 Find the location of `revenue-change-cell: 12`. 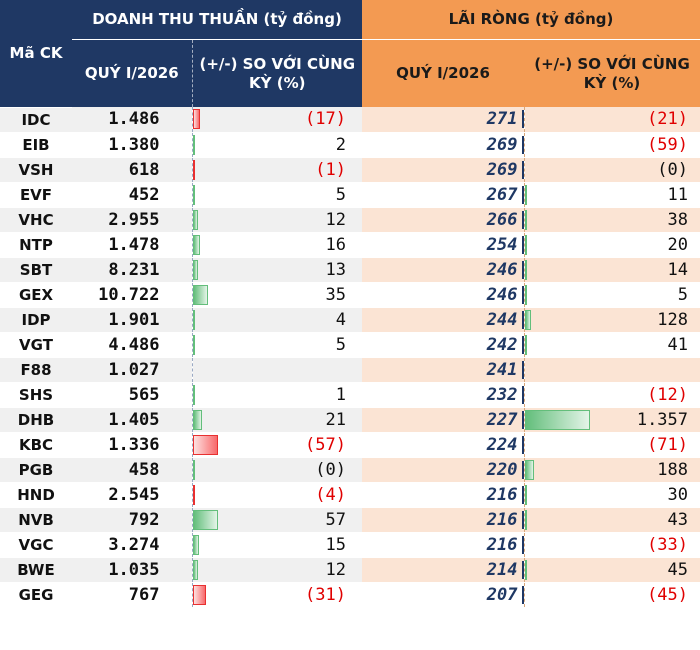

revenue-change-cell: 12 is located at coordinates (276, 220).